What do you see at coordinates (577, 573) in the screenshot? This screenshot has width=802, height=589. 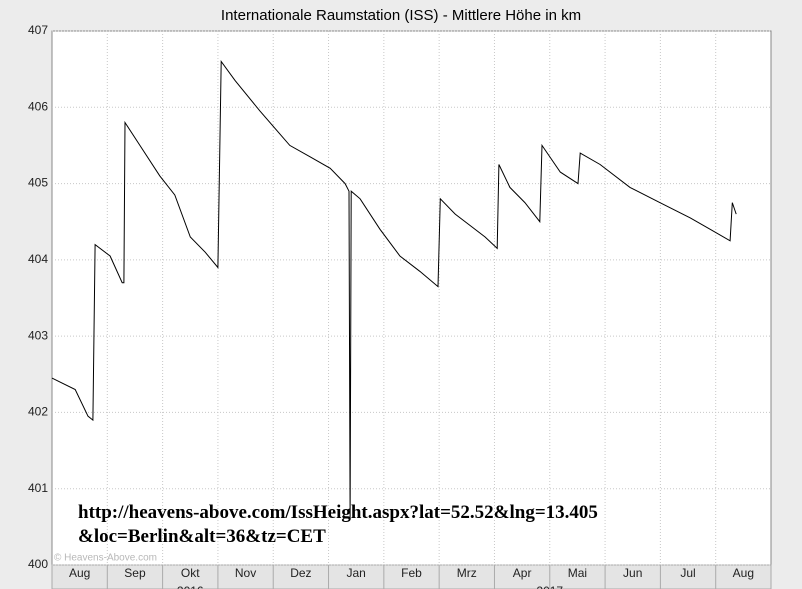 I see `x-tick-label: Mai` at bounding box center [577, 573].